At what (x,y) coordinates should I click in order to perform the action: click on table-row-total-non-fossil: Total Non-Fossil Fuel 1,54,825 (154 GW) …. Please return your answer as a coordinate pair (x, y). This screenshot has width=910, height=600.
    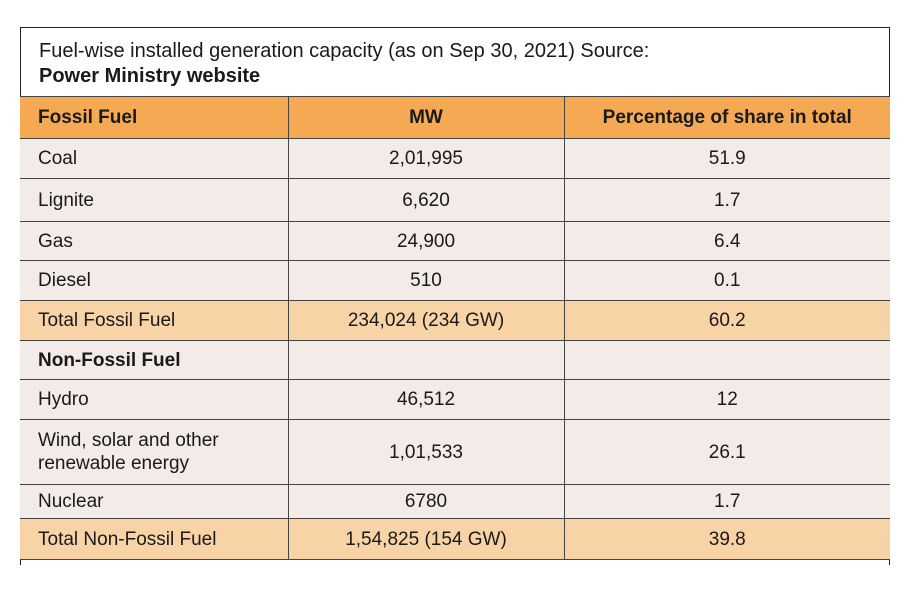
    Looking at the image, I should click on (455, 539).